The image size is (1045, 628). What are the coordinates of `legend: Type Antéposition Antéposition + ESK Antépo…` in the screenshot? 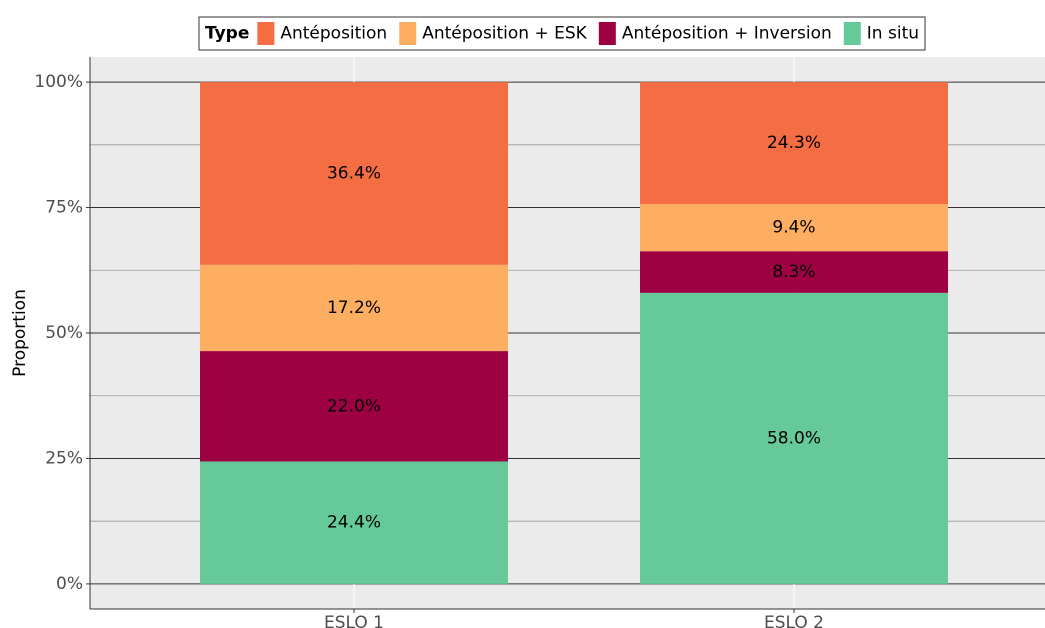 It's located at (562, 33).